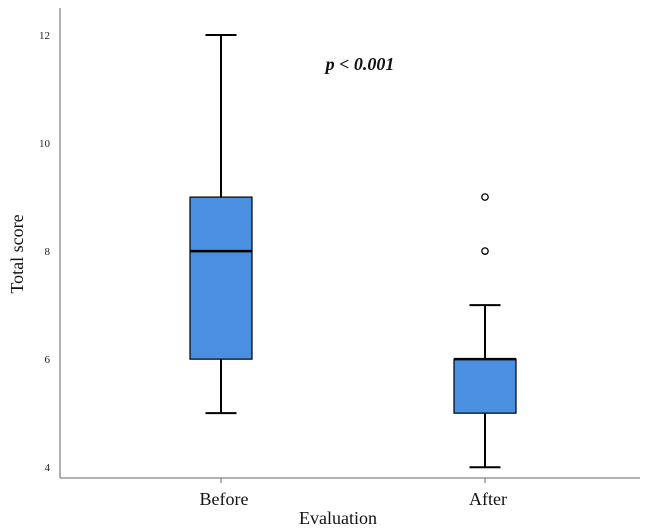  Describe the element at coordinates (488, 499) in the screenshot. I see `x-tick-label: After` at that location.